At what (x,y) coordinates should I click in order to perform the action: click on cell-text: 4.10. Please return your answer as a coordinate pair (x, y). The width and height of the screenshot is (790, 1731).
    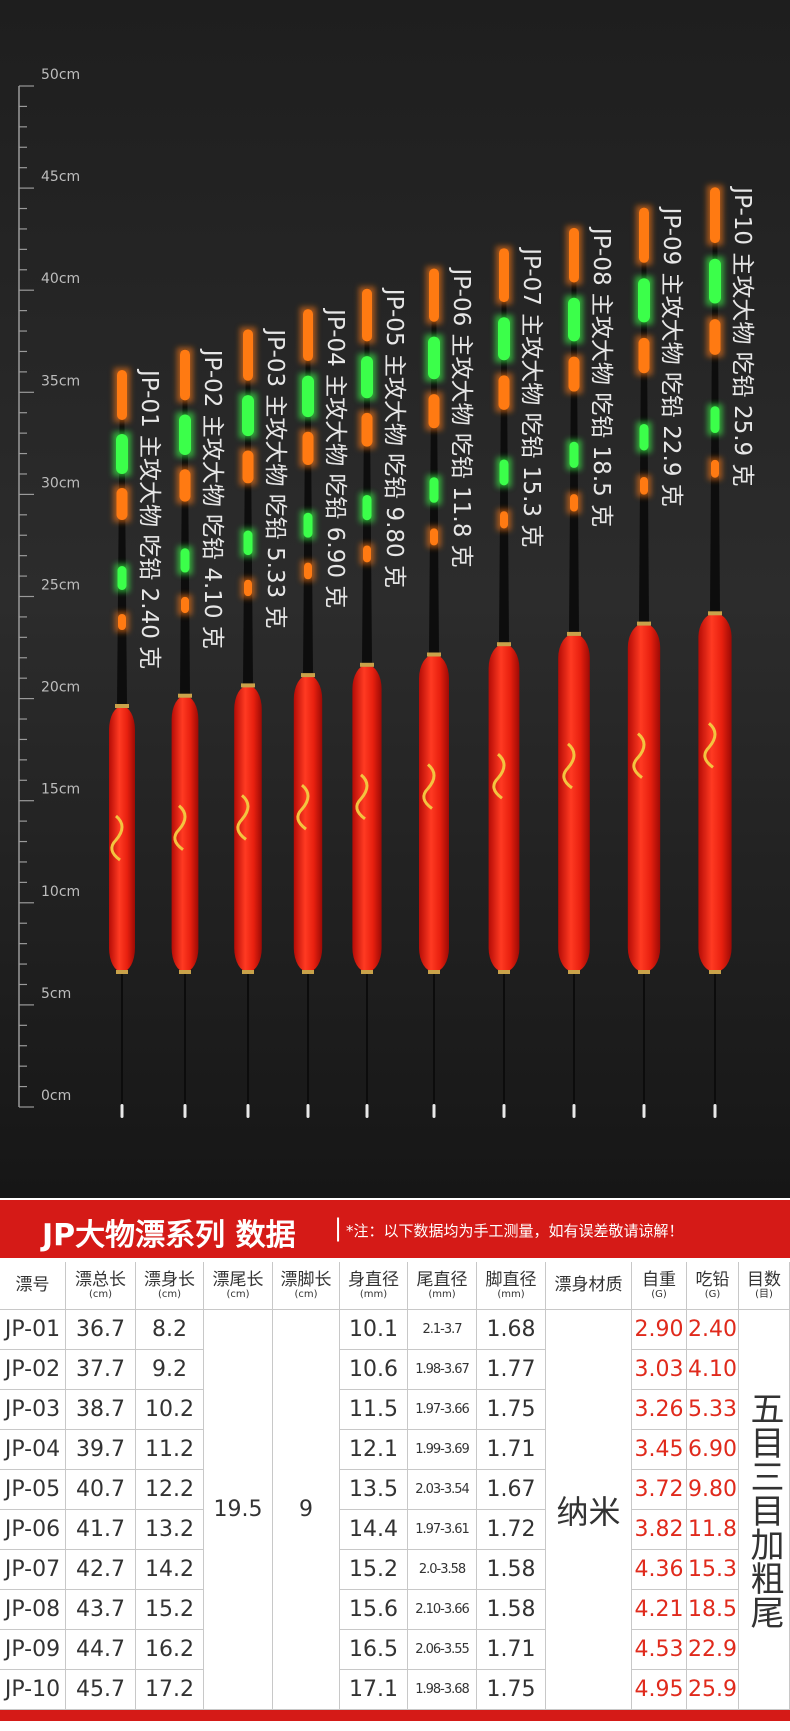
    Looking at the image, I should click on (712, 1369).